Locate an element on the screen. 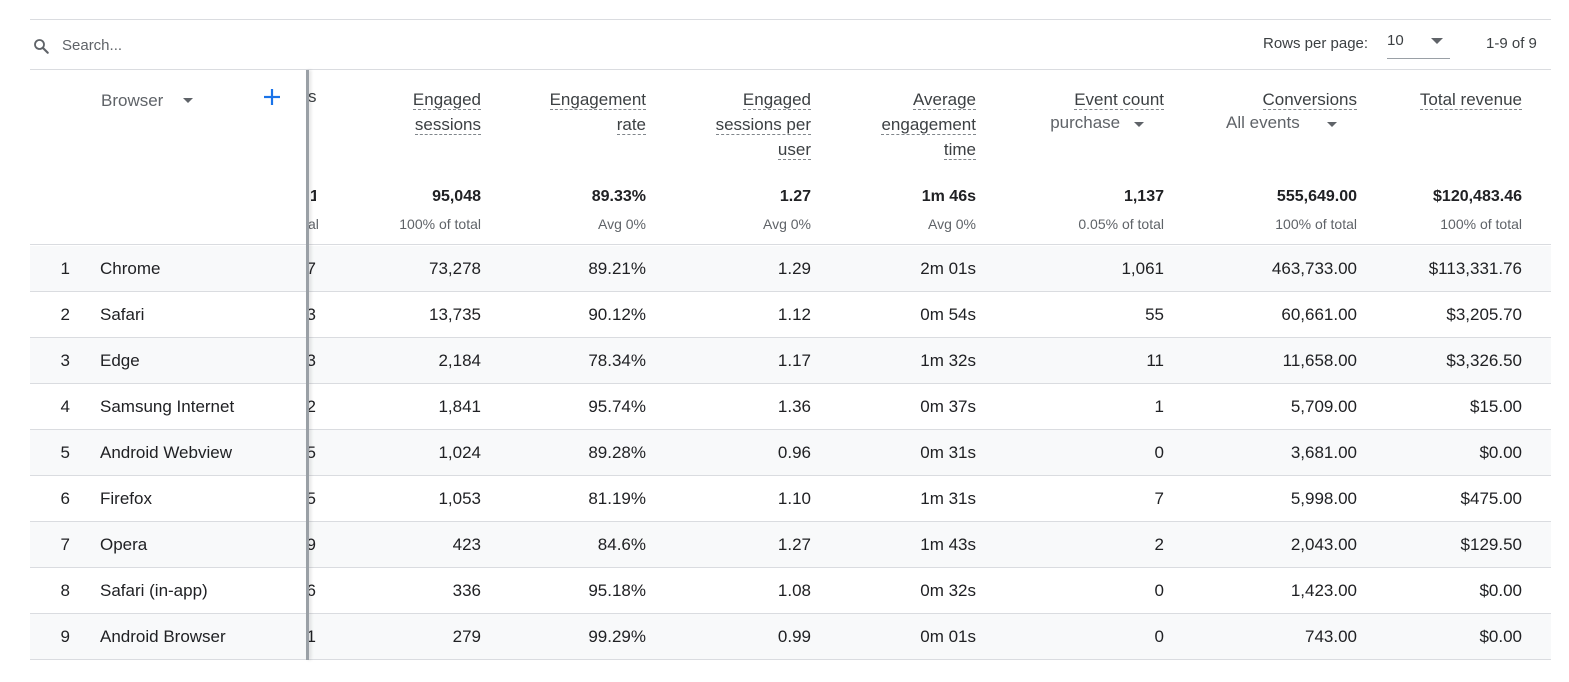 This screenshot has width=1569, height=682. row-rank: 7 is located at coordinates (65, 544).